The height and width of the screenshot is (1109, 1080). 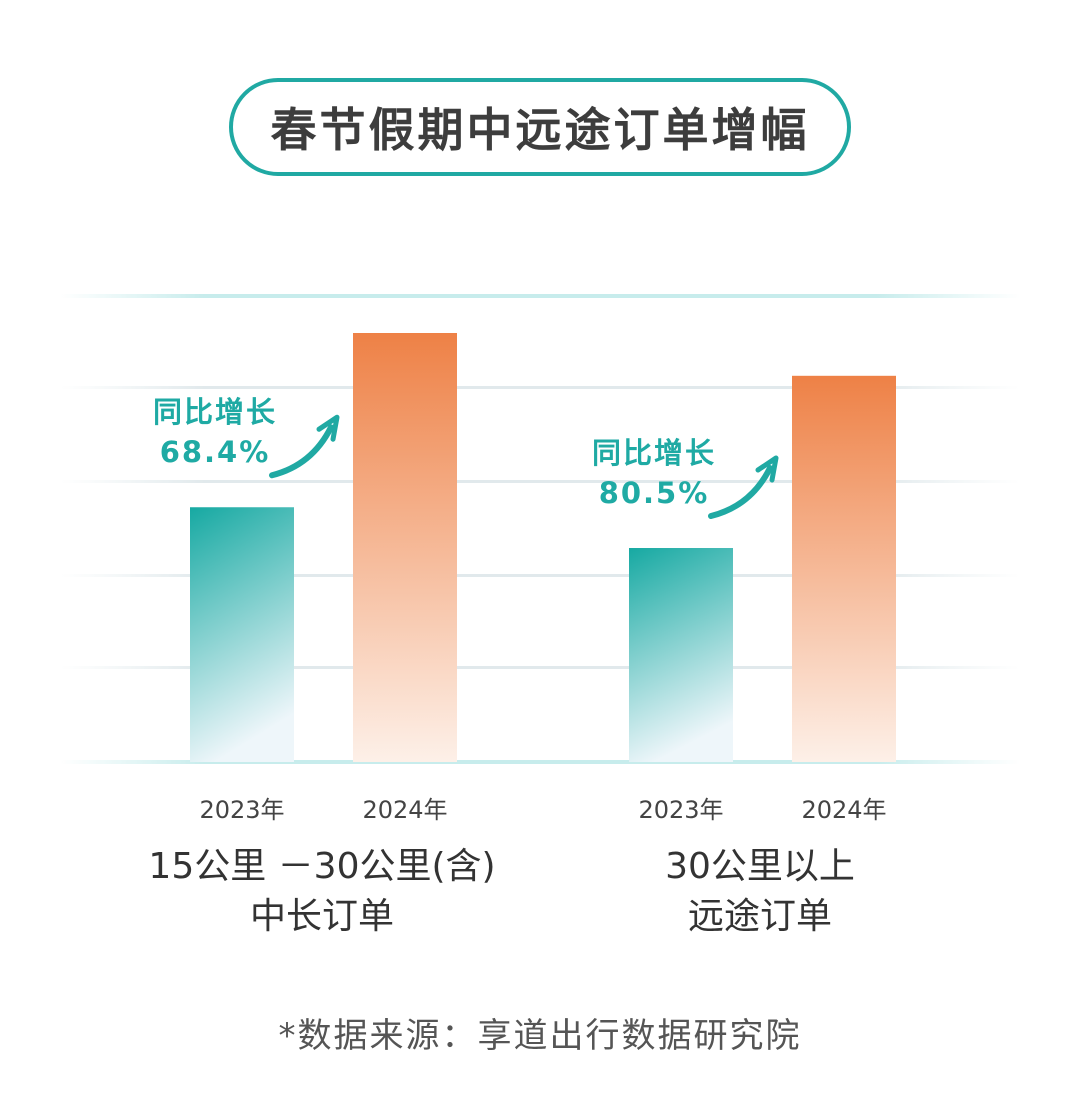 I want to click on group-label-line2: 中长订单, so click(x=321, y=916).